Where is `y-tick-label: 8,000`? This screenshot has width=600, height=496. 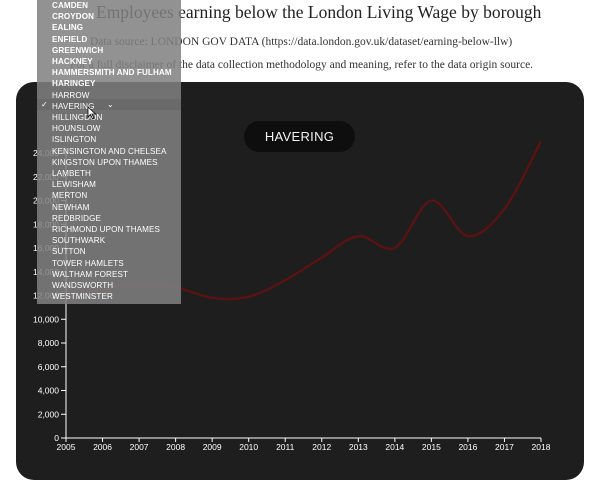
y-tick-label: 8,000 is located at coordinates (49, 343).